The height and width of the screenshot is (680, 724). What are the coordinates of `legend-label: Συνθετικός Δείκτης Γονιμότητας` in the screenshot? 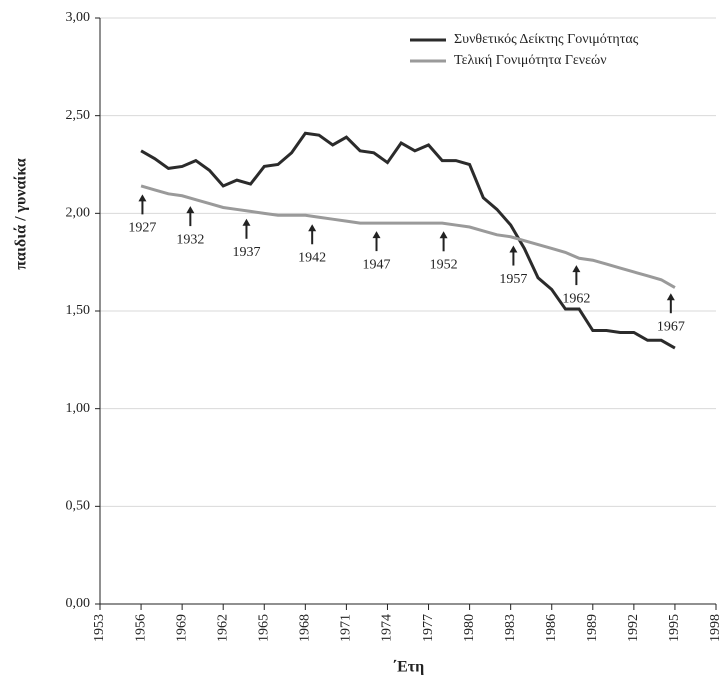 It's located at (546, 39).